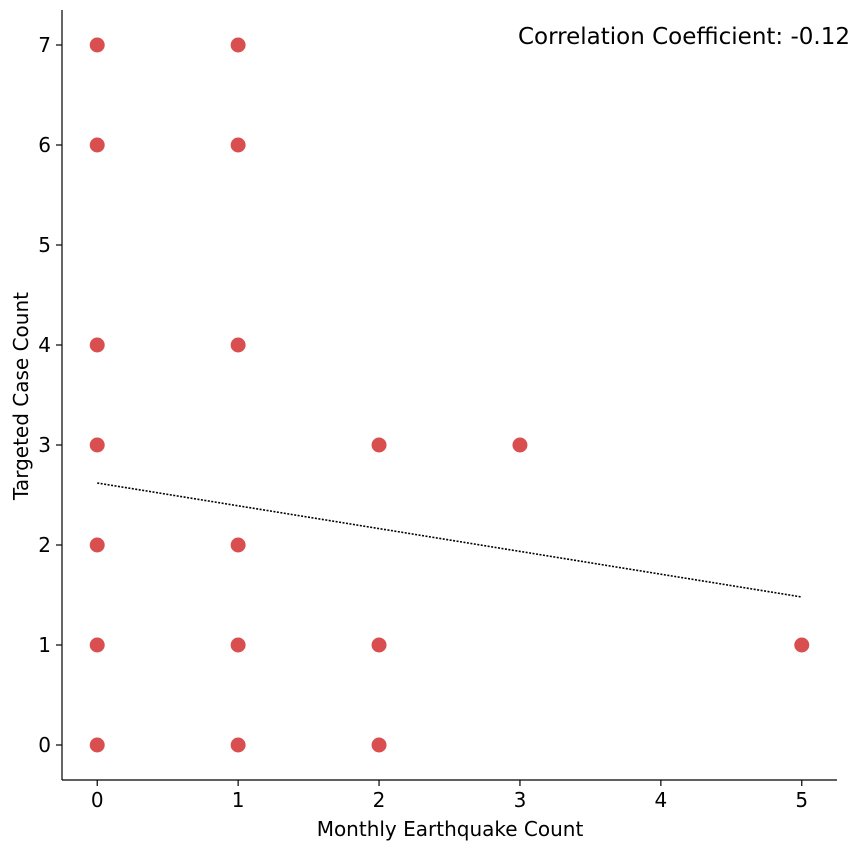  Describe the element at coordinates (44, 645) in the screenshot. I see `y-tick-label: 1` at that location.